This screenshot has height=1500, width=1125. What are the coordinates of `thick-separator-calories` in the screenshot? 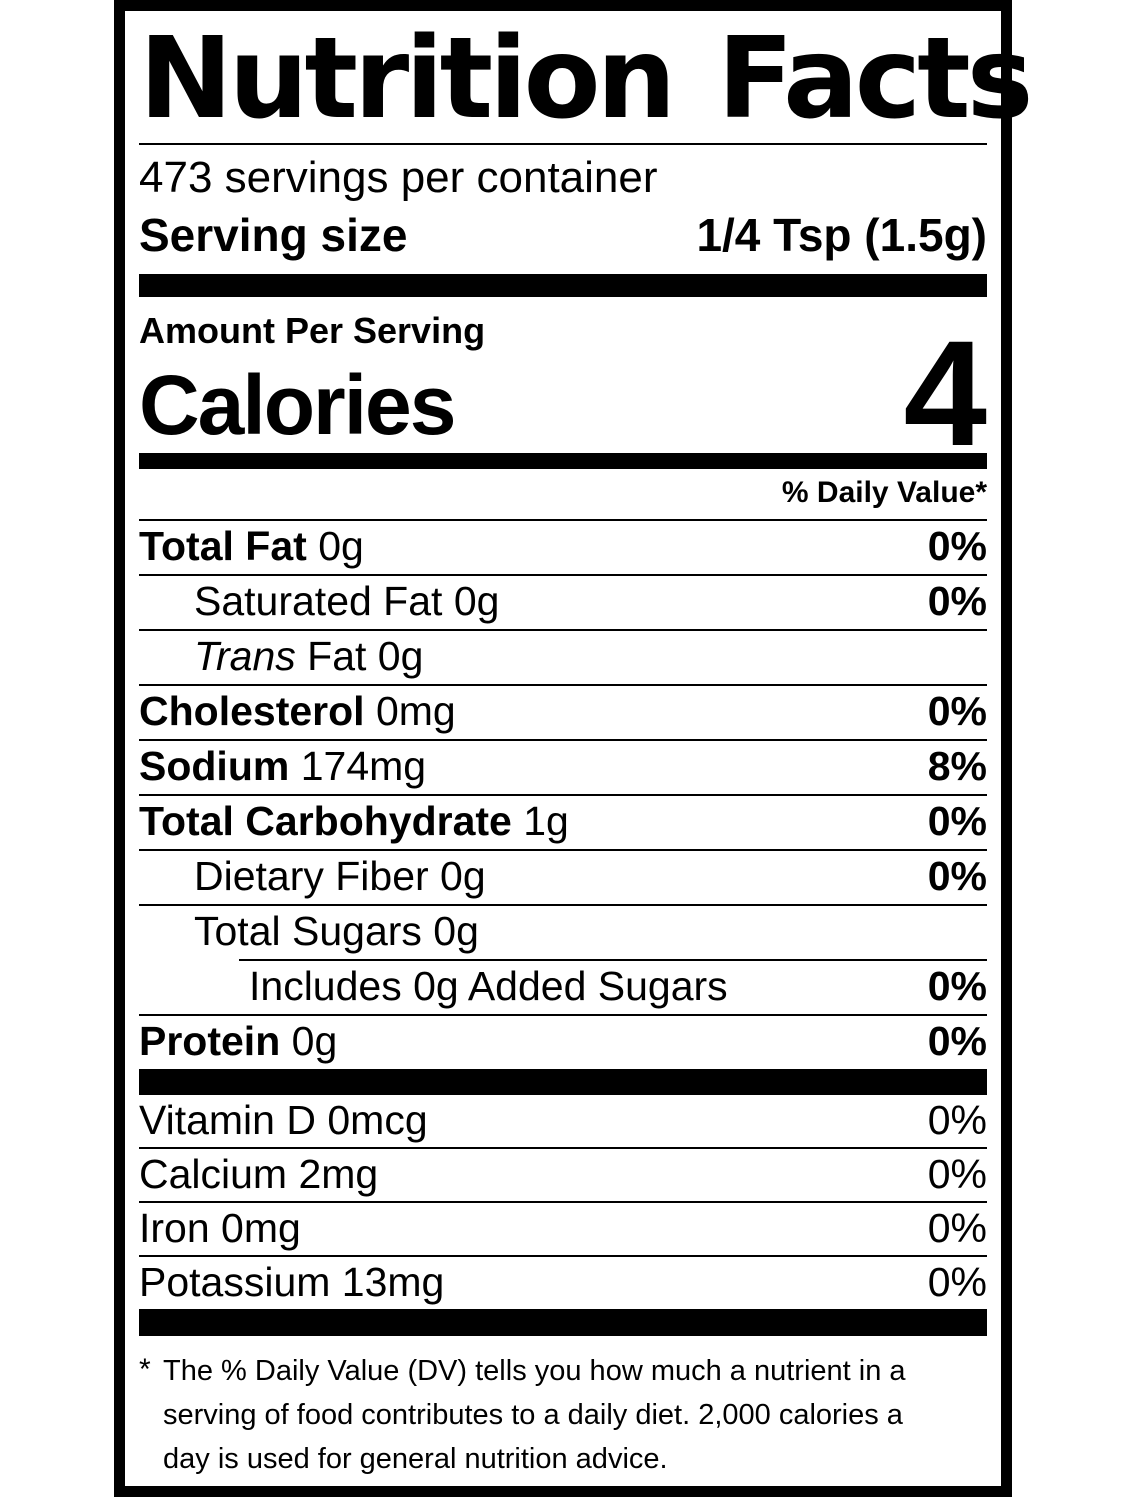 It's located at (563, 461).